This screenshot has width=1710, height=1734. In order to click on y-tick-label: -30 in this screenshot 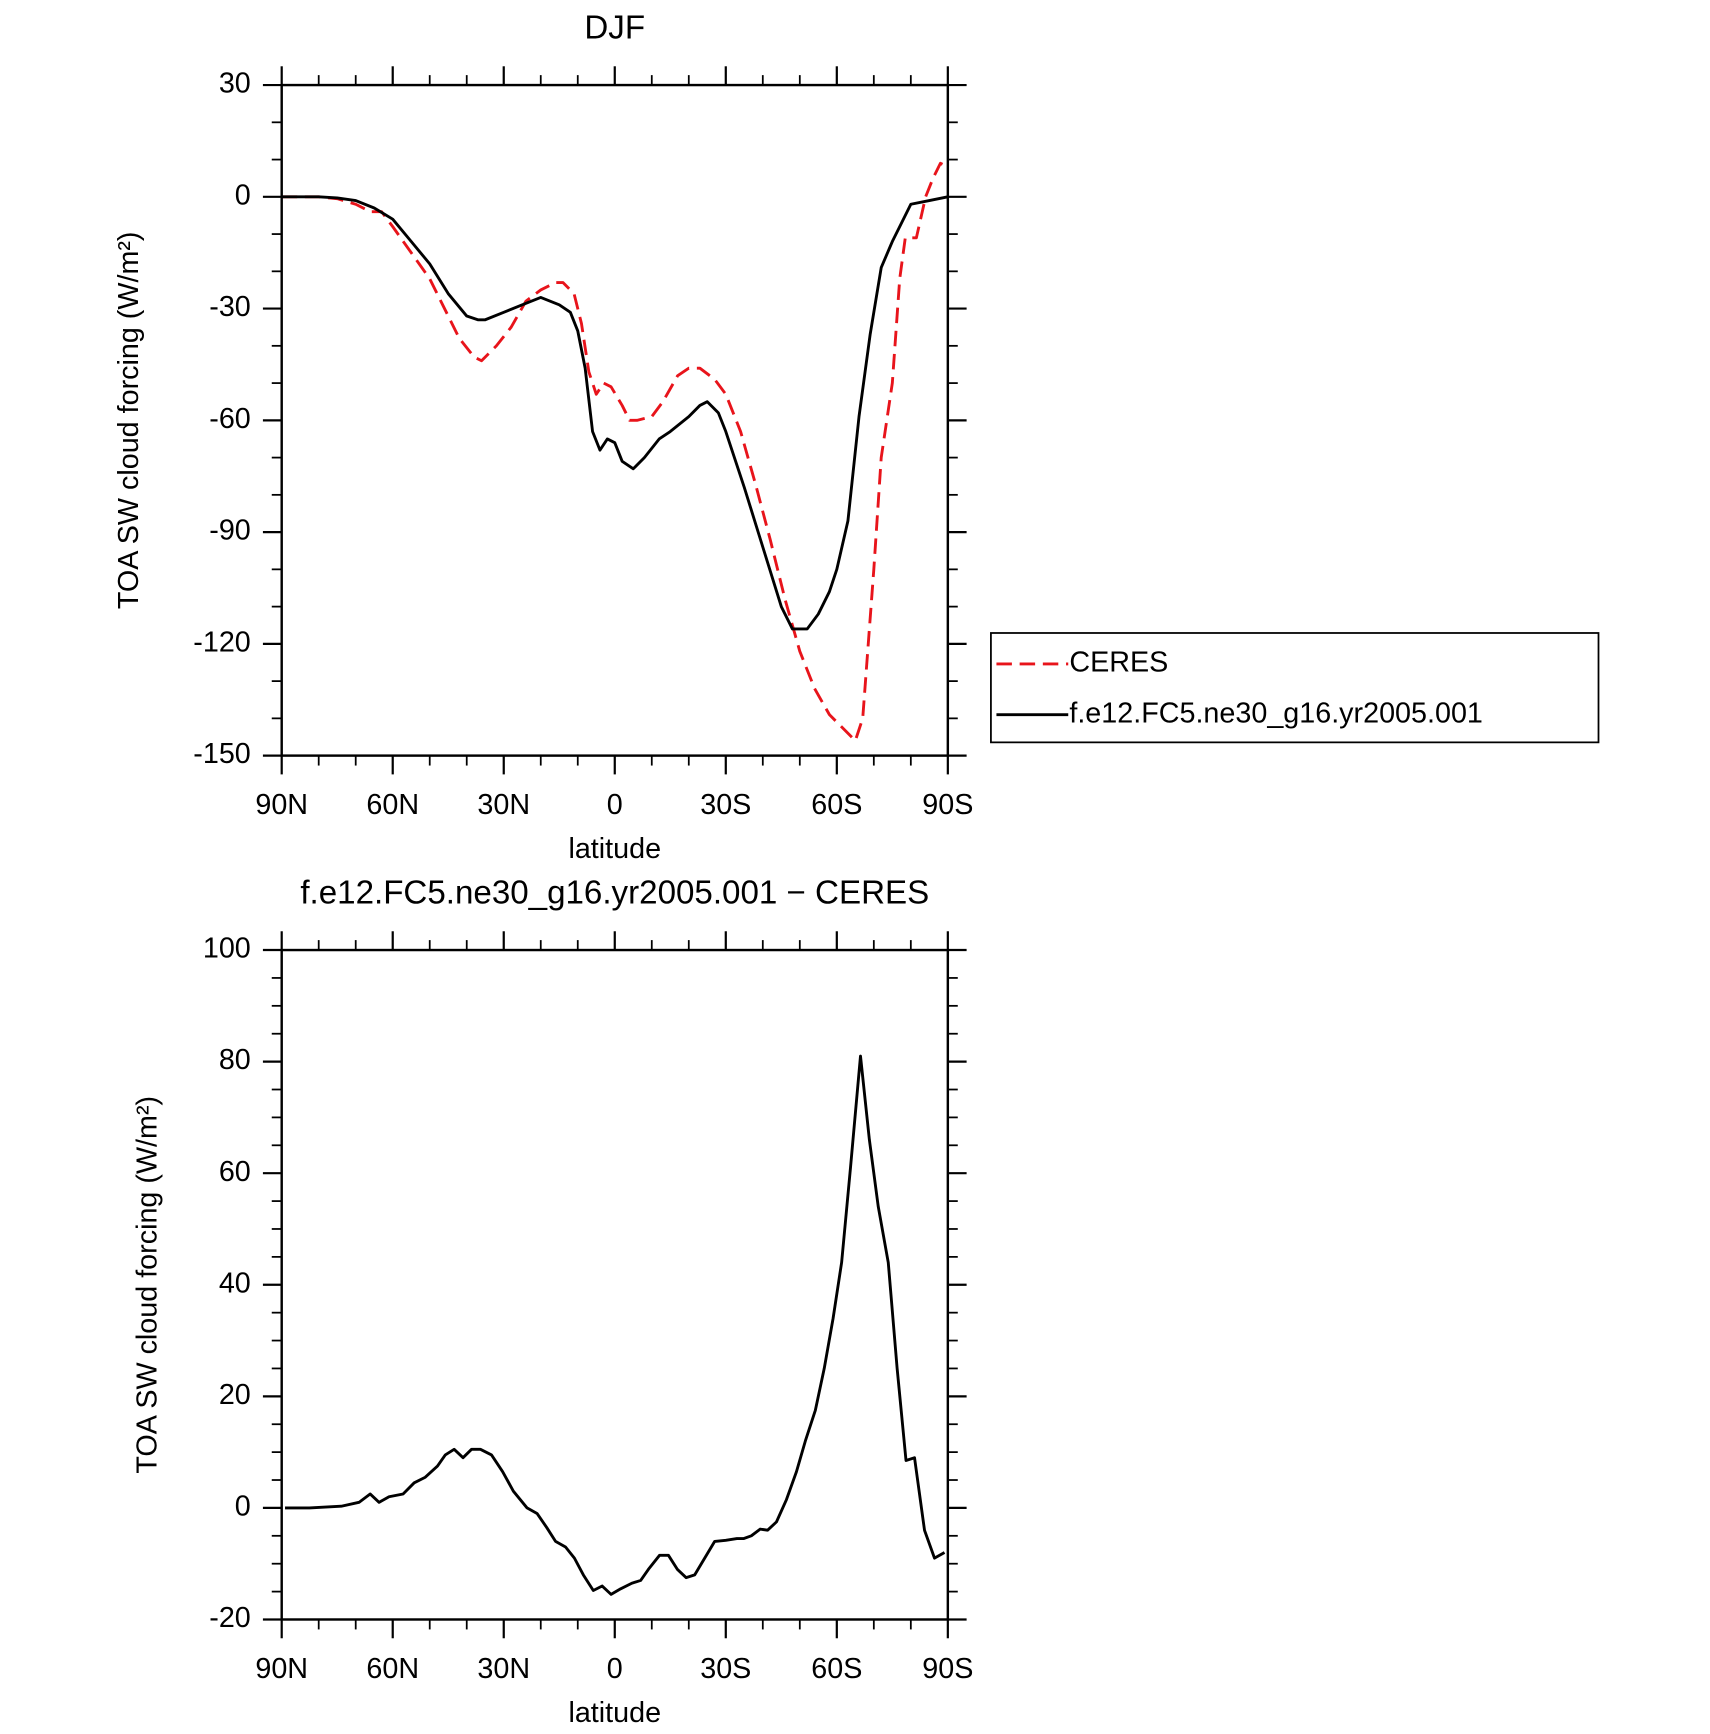, I will do `click(230, 307)`.